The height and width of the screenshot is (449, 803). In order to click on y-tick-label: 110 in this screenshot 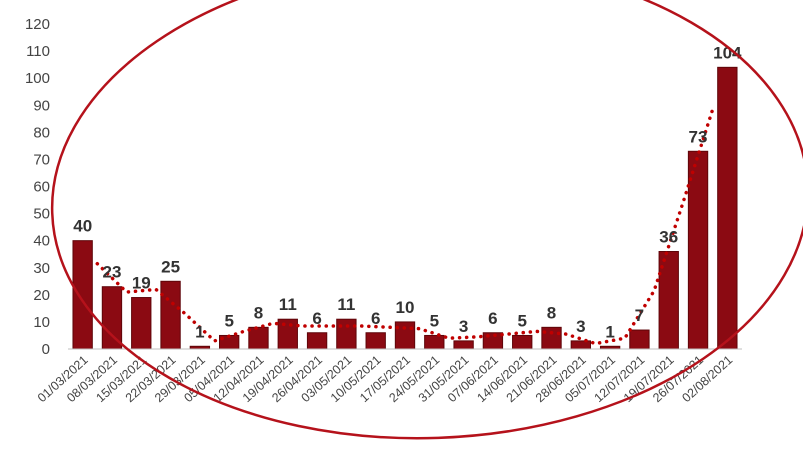, I will do `click(38, 51)`.